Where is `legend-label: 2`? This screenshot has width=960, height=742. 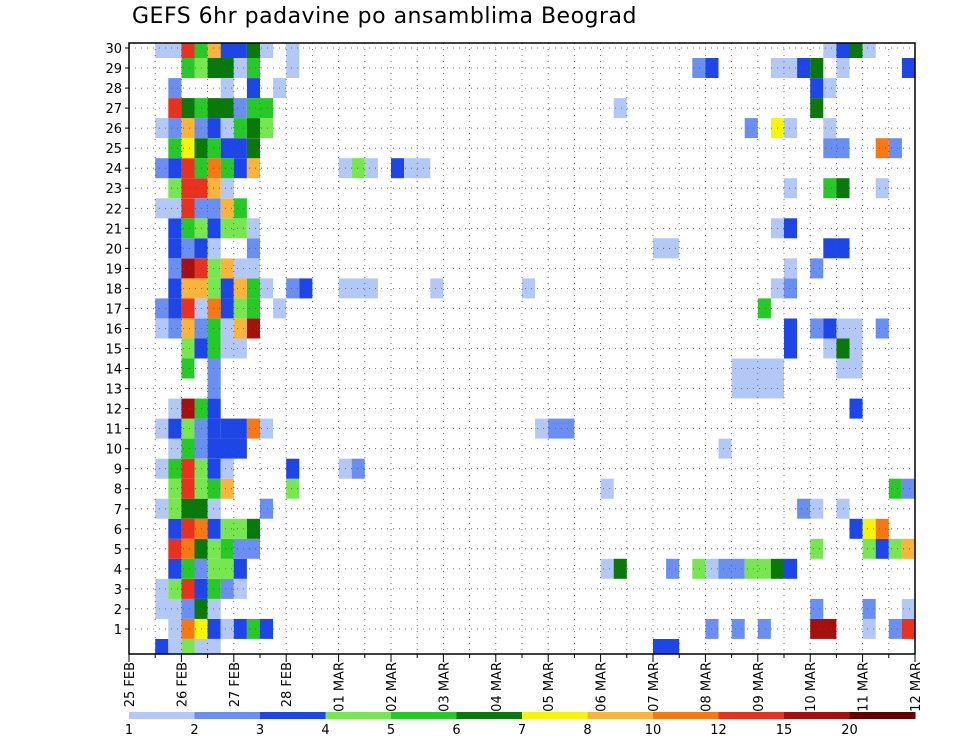
legend-label: 2 is located at coordinates (194, 730).